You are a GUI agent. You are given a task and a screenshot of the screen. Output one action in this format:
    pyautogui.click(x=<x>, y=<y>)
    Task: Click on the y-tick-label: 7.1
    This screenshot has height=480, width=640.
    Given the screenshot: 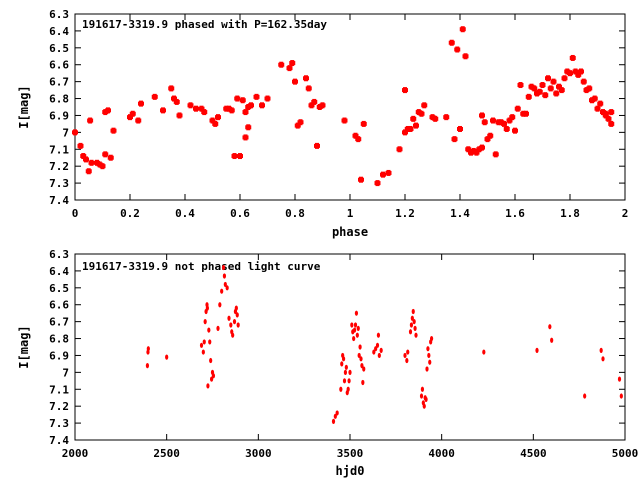 What is the action you would take?
    pyautogui.click(x=59, y=389)
    